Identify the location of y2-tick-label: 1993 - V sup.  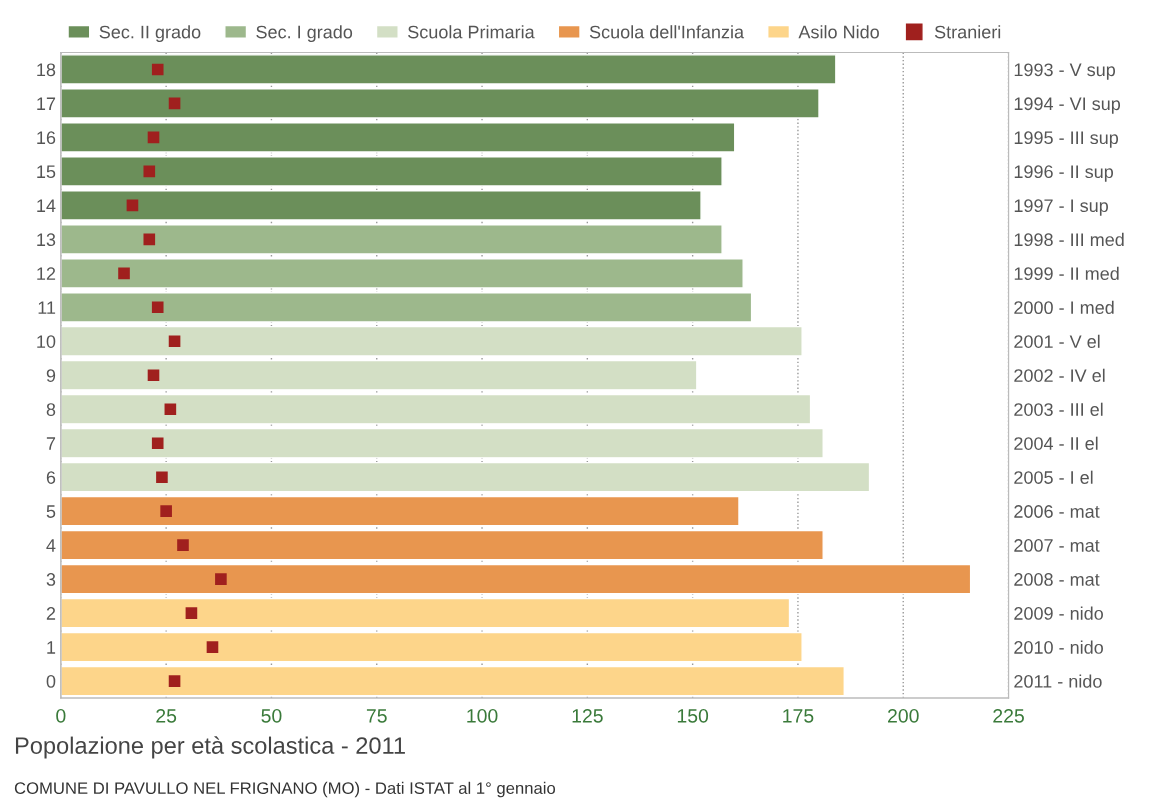
(1065, 71).